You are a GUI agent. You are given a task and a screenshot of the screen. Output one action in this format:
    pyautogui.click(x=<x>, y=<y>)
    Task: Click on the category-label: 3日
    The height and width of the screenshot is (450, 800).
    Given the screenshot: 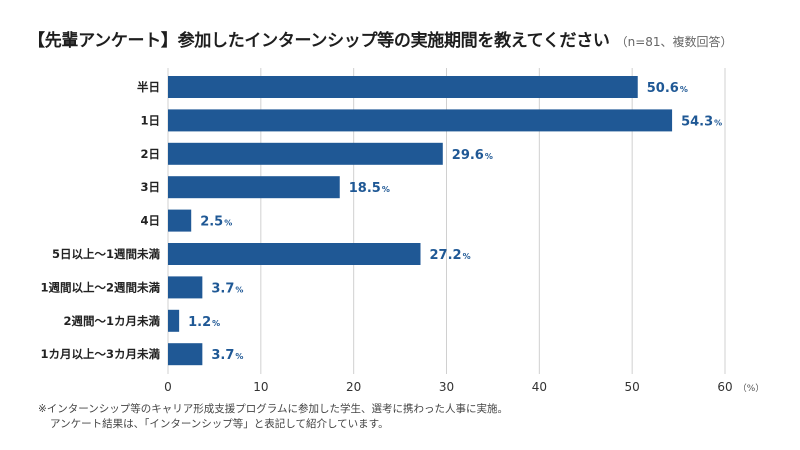 What is the action you would take?
    pyautogui.click(x=150, y=187)
    